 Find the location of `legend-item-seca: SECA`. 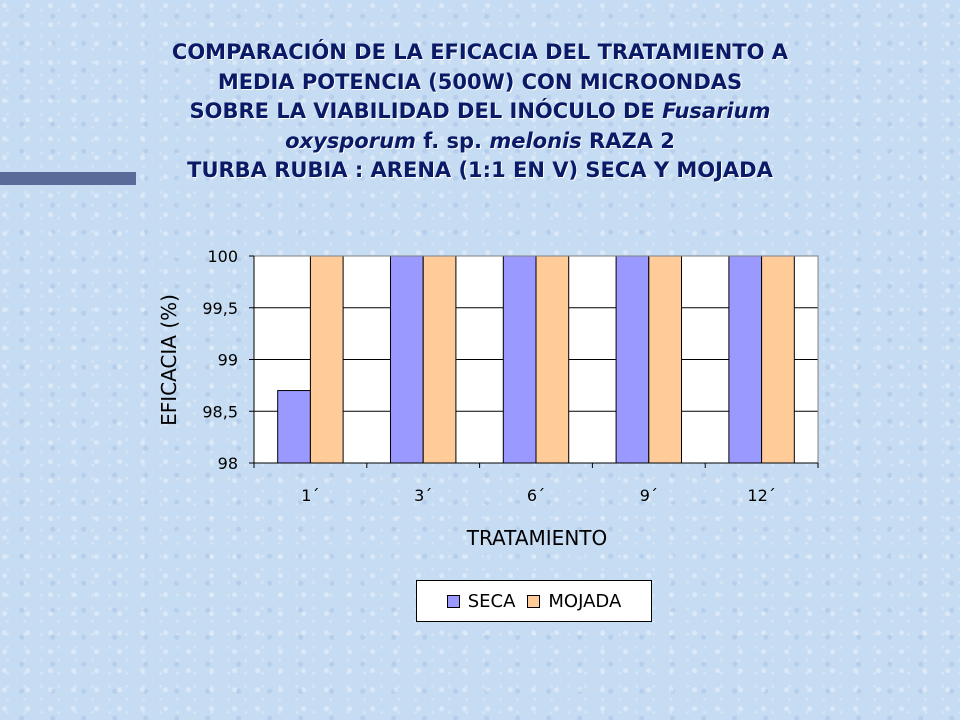

legend-item-seca: SECA is located at coordinates (481, 601).